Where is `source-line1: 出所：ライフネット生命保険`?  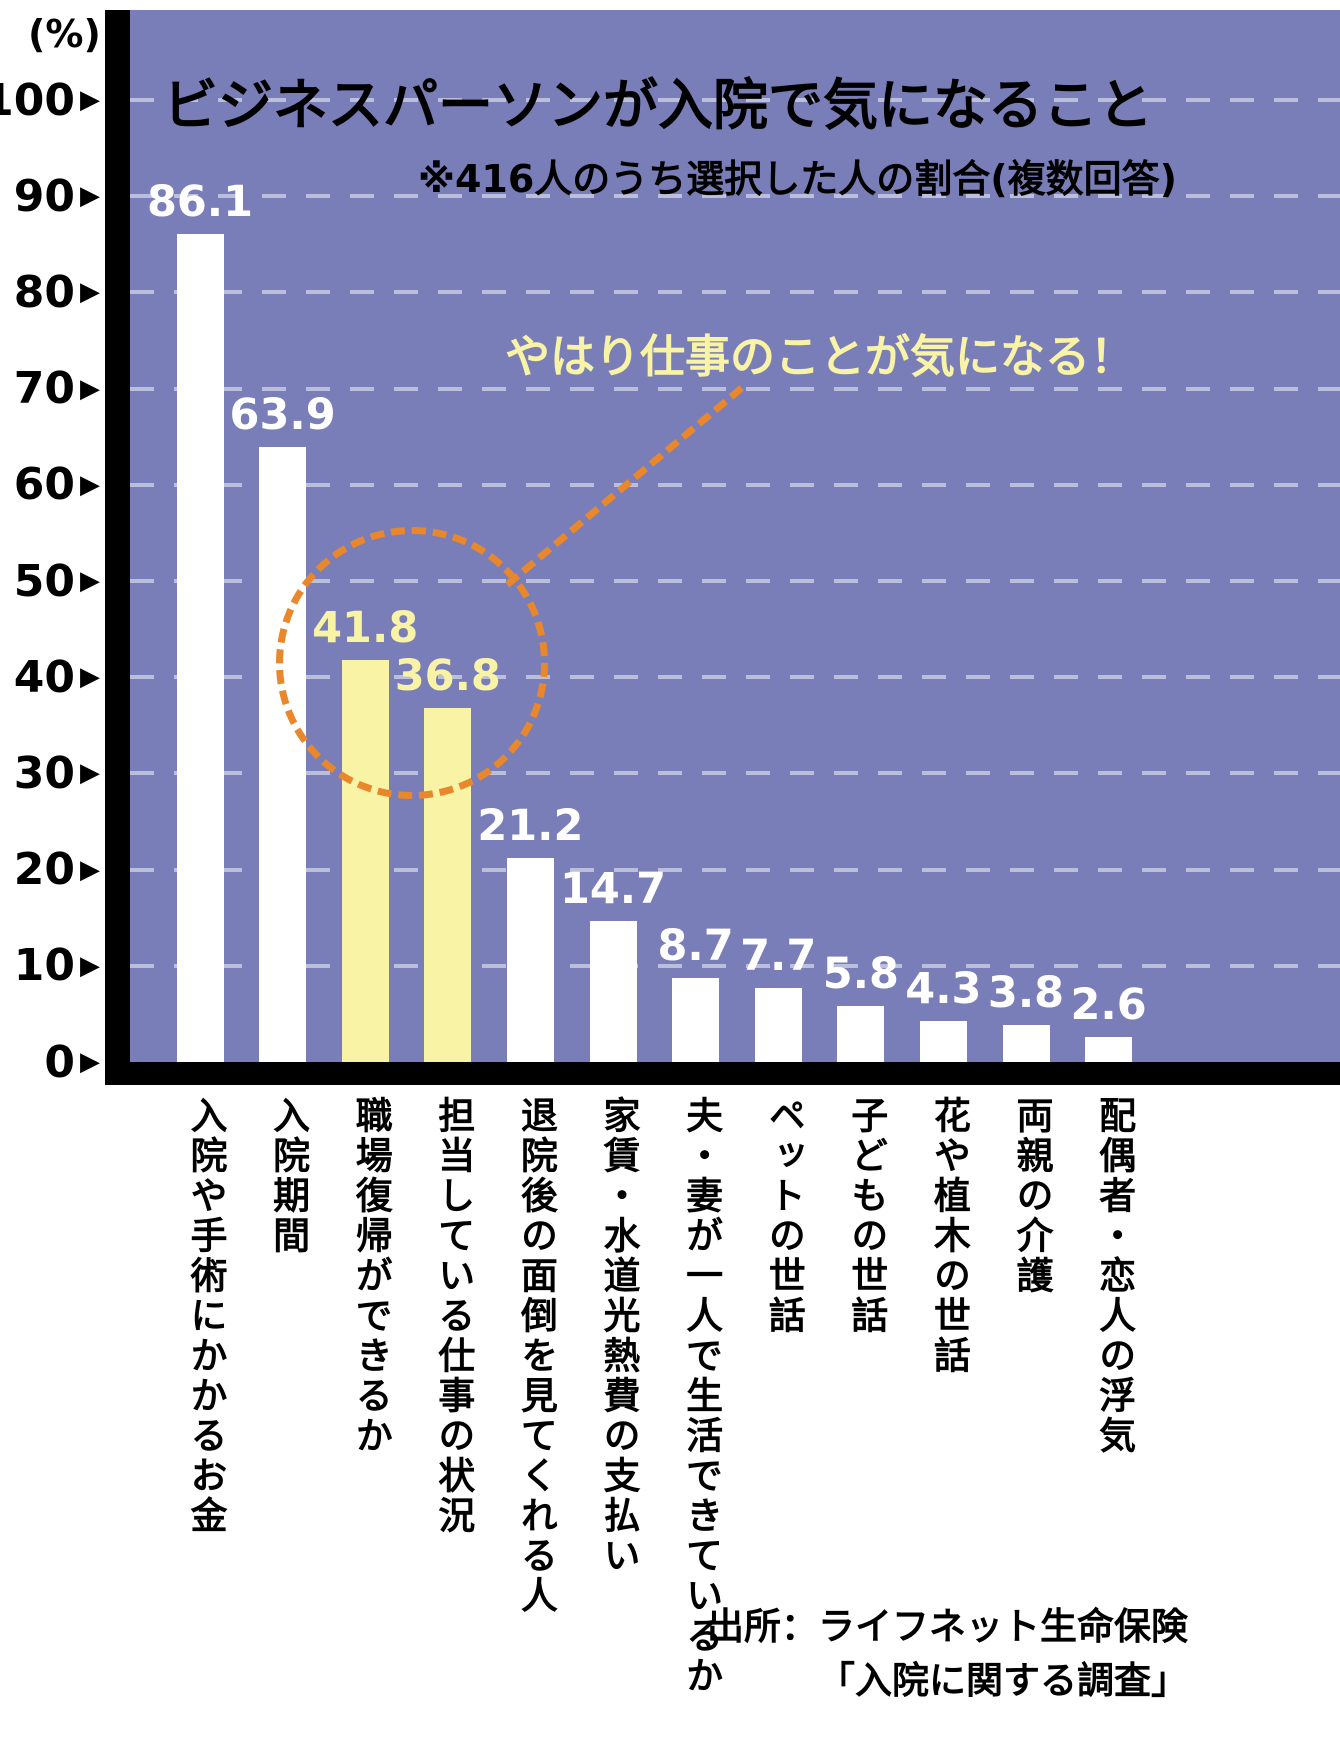
source-line1: 出所：ライフネット生命保険 is located at coordinates (947, 1626).